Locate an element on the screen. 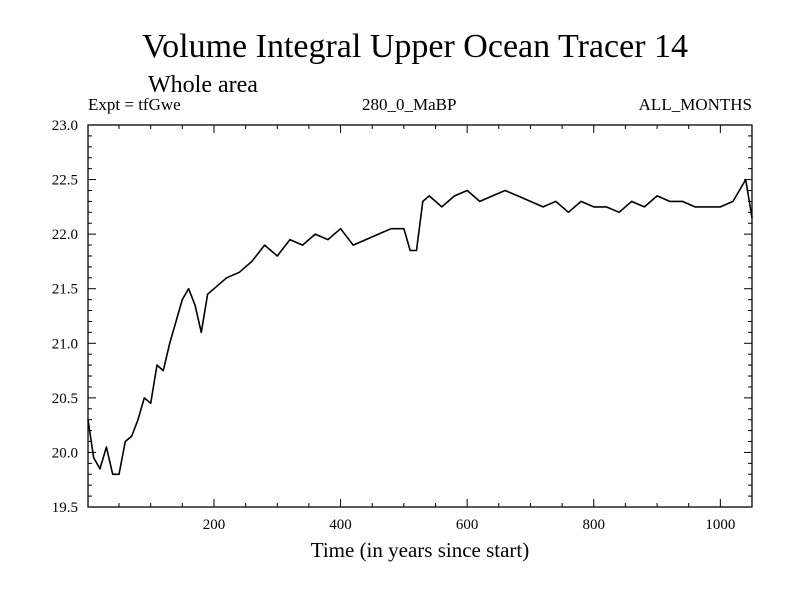 The image size is (800, 600). period-label: 280_0_MaBP is located at coordinates (409, 104).